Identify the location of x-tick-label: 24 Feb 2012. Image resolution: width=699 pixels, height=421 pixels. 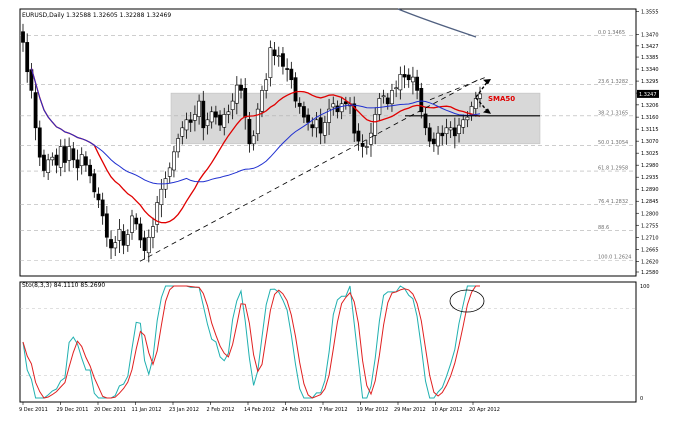
(297, 410).